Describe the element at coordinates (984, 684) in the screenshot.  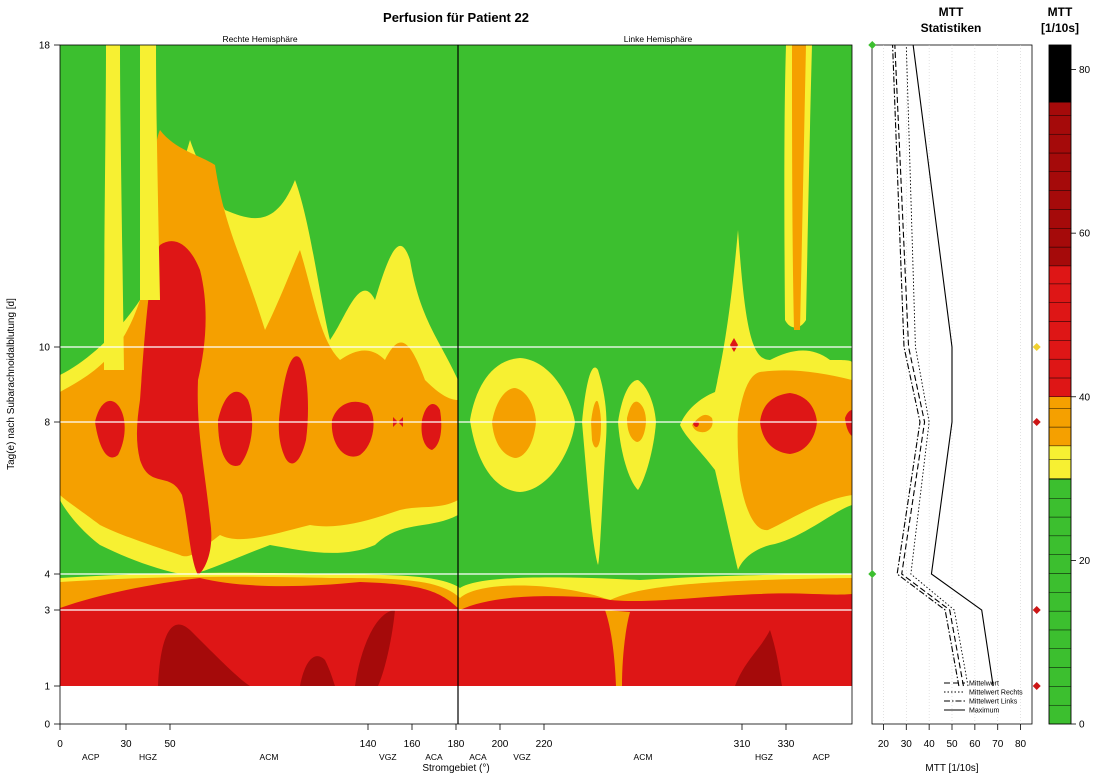
I see `legend-label: Mittelwert` at that location.